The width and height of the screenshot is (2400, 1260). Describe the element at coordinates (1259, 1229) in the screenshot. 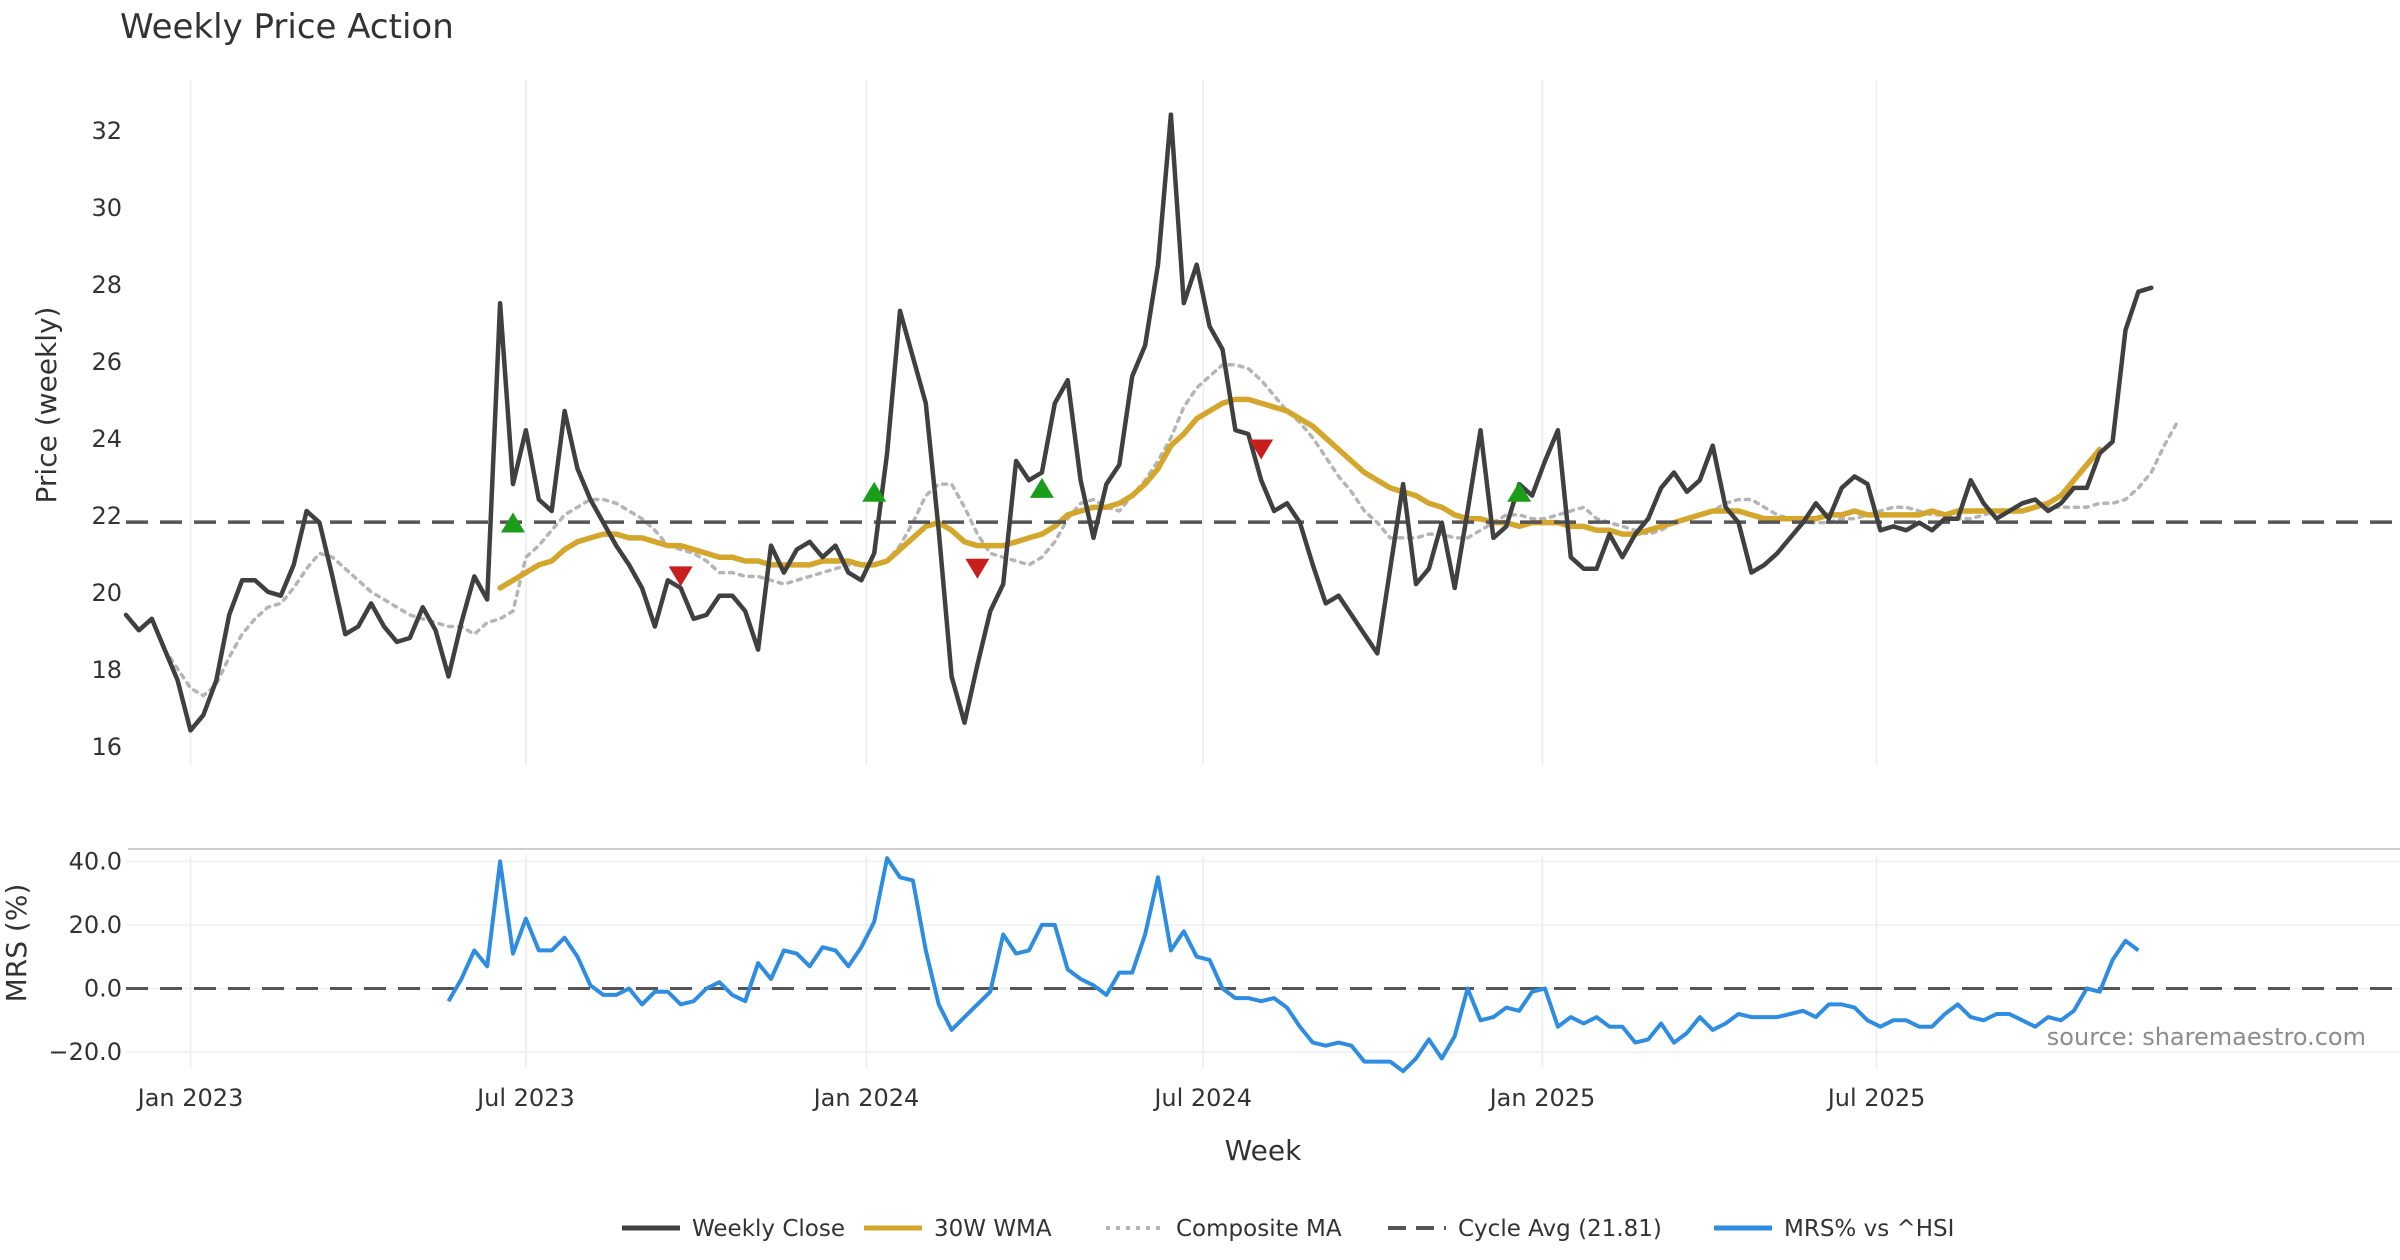

I see `legend-label: Composite MA` at that location.